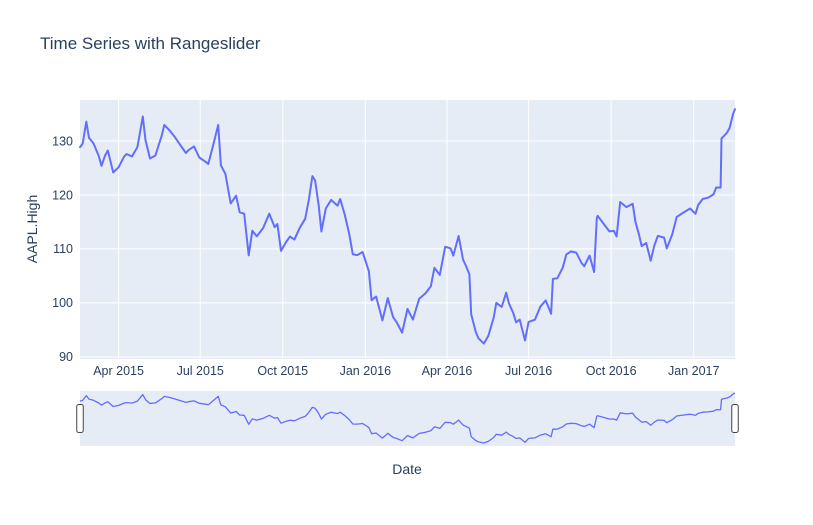 The height and width of the screenshot is (525, 813). I want to click on y-tick-label: 110, so click(63, 249).